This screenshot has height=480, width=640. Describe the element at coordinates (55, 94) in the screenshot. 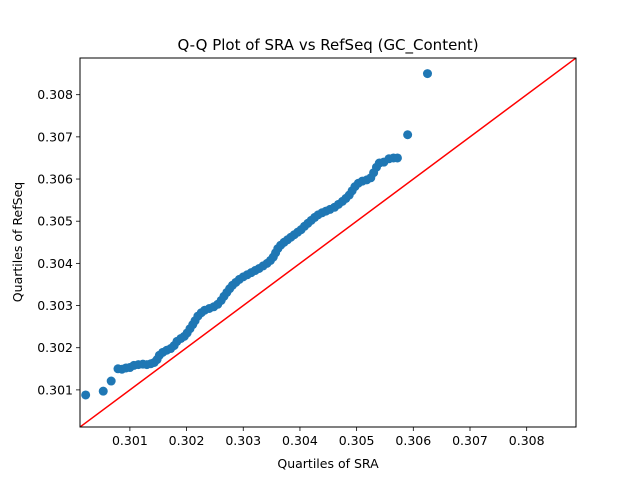

I see `y-tick-label: 0.308` at that location.